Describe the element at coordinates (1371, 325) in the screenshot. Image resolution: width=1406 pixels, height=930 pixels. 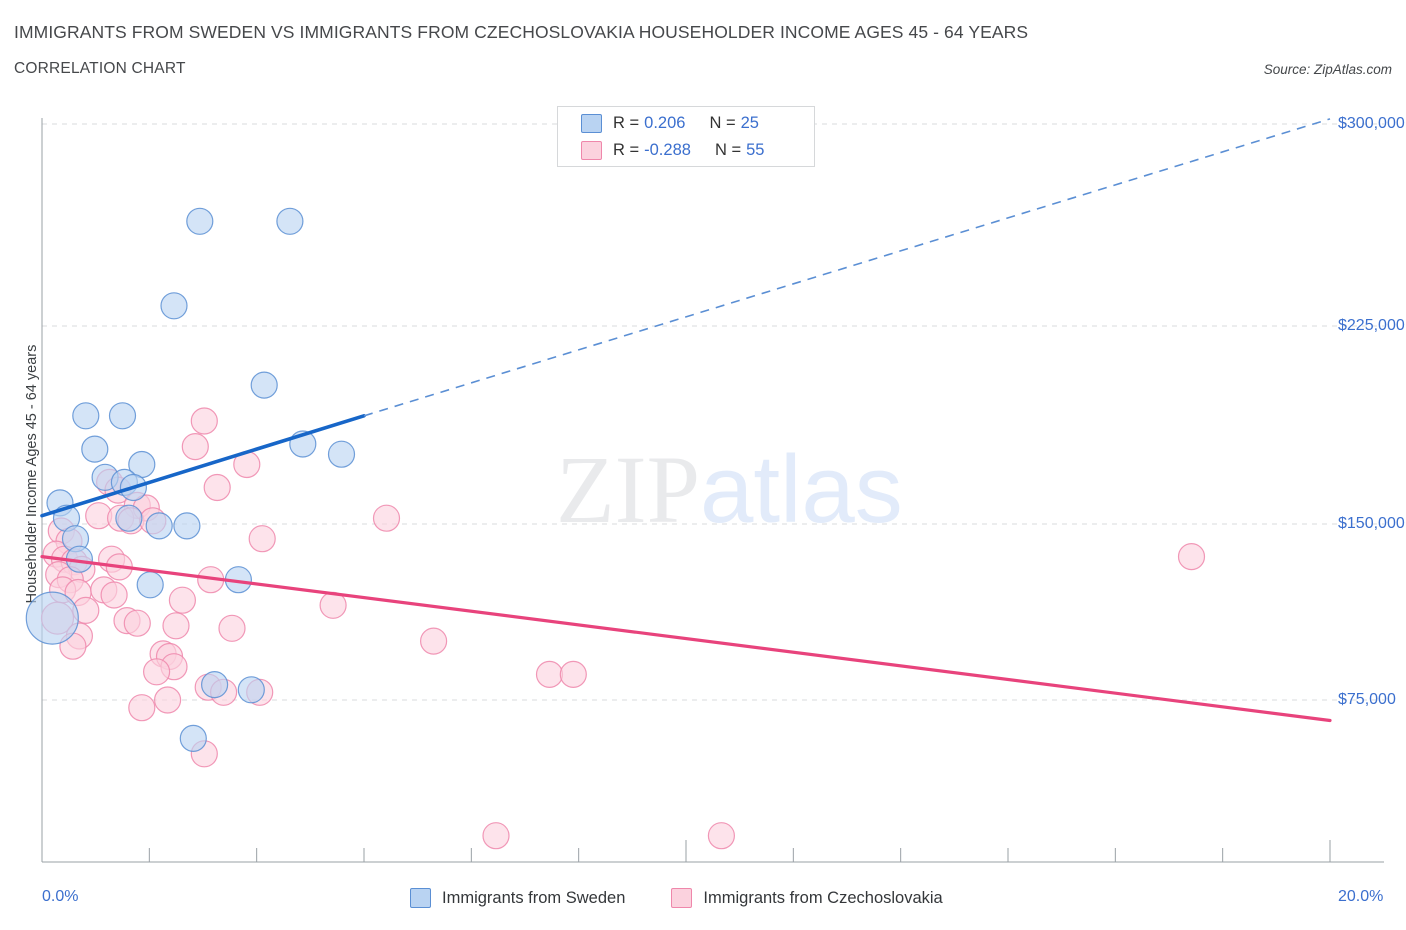
I see `y-axis-tick-label: $225,000` at that location.